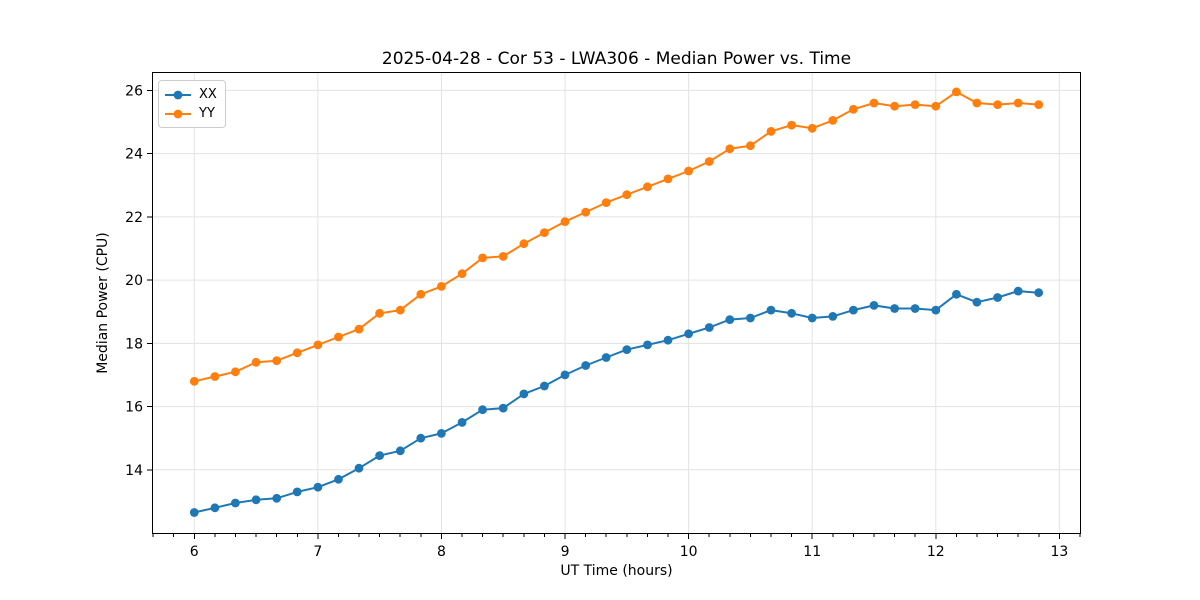 The image size is (1200, 600). I want to click on y-tick-label: 26, so click(134, 91).